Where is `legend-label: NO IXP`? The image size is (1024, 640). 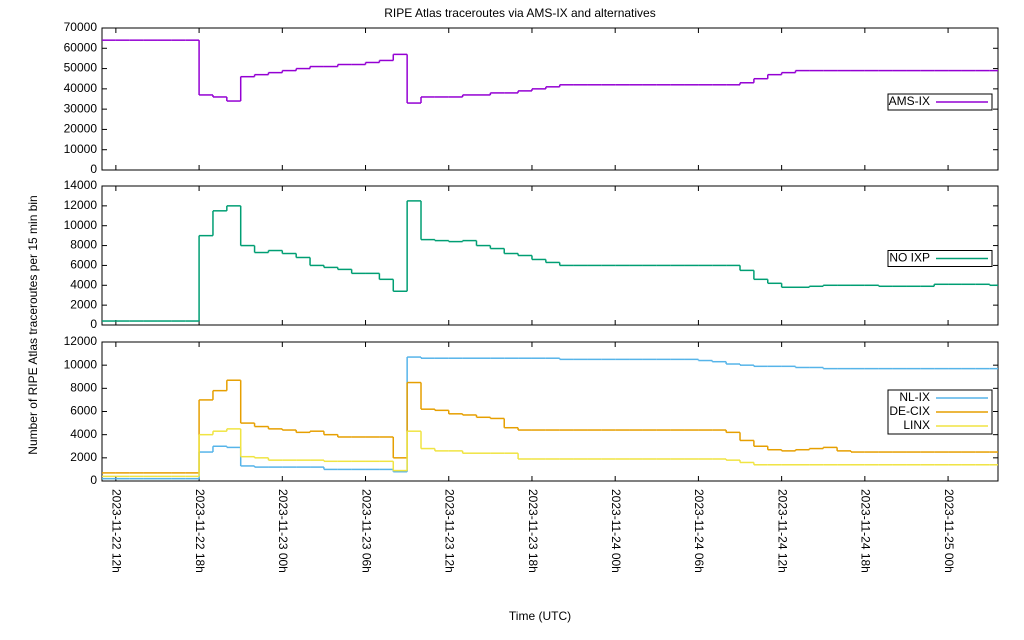 legend-label: NO IXP is located at coordinates (909, 258).